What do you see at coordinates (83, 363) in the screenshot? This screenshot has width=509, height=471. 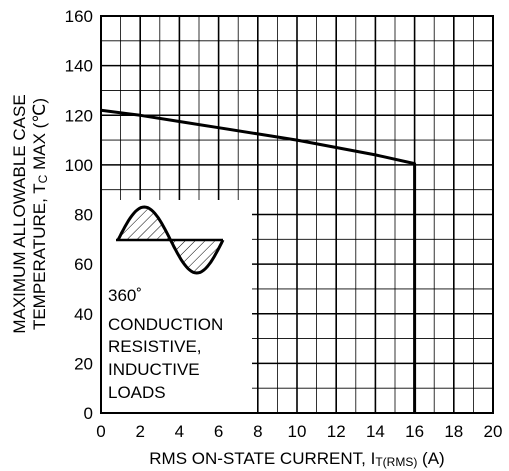 I see `y-tick-label: 20` at bounding box center [83, 363].